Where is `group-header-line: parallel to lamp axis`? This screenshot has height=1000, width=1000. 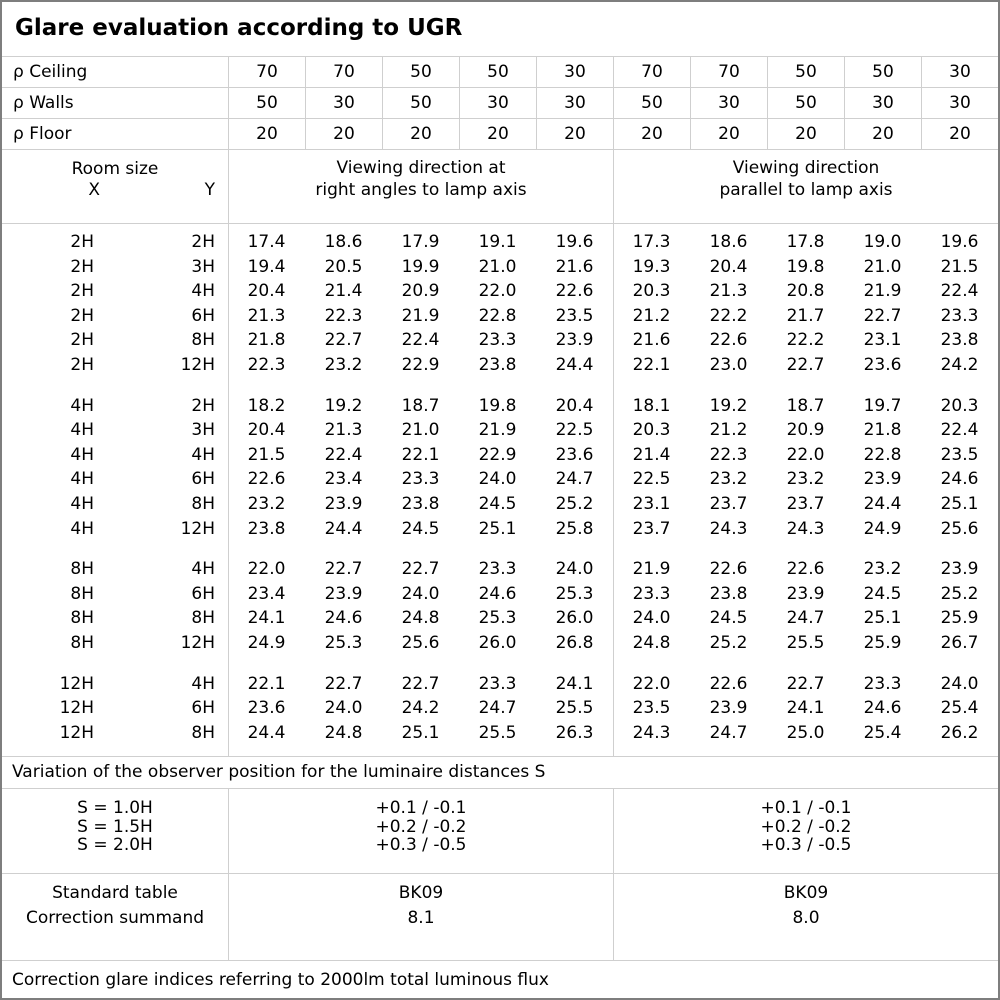
group-header-line: parallel to lamp axis is located at coordinates (806, 190).